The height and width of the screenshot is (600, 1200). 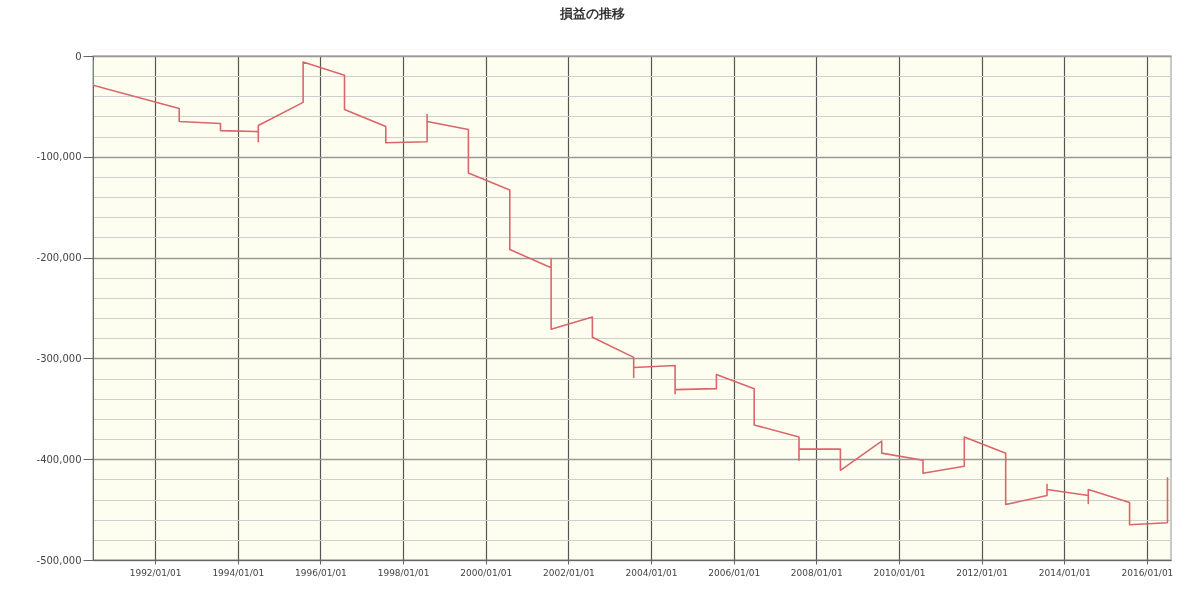 I want to click on y-tick-label: -500,000, so click(x=59, y=560).